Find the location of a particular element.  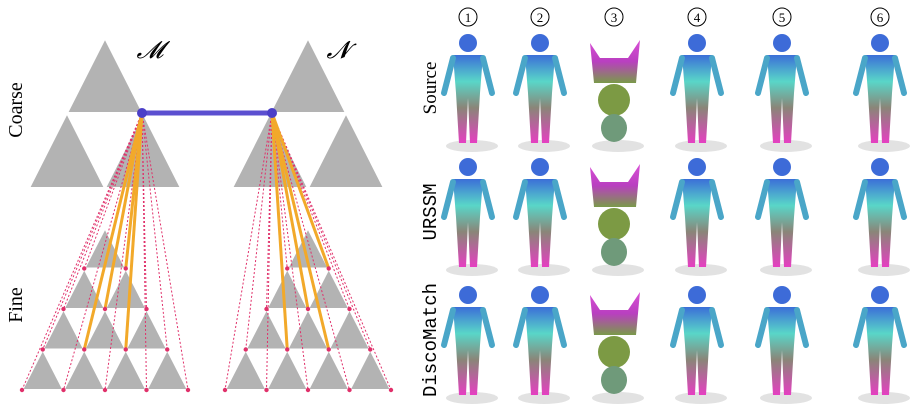

column-label: 1 is located at coordinates (468, 17).